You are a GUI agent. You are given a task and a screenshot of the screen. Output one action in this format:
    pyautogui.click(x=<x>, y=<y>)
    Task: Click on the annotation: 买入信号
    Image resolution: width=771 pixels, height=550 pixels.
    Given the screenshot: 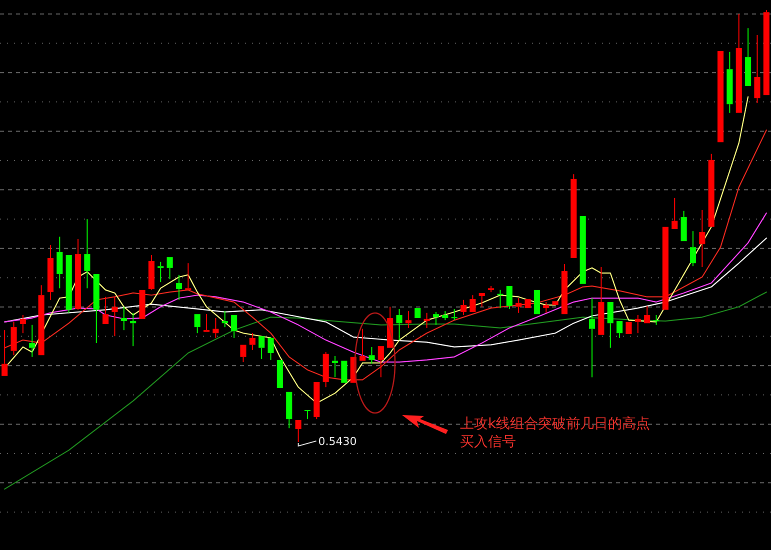 What is the action you would take?
    pyautogui.click(x=488, y=442)
    